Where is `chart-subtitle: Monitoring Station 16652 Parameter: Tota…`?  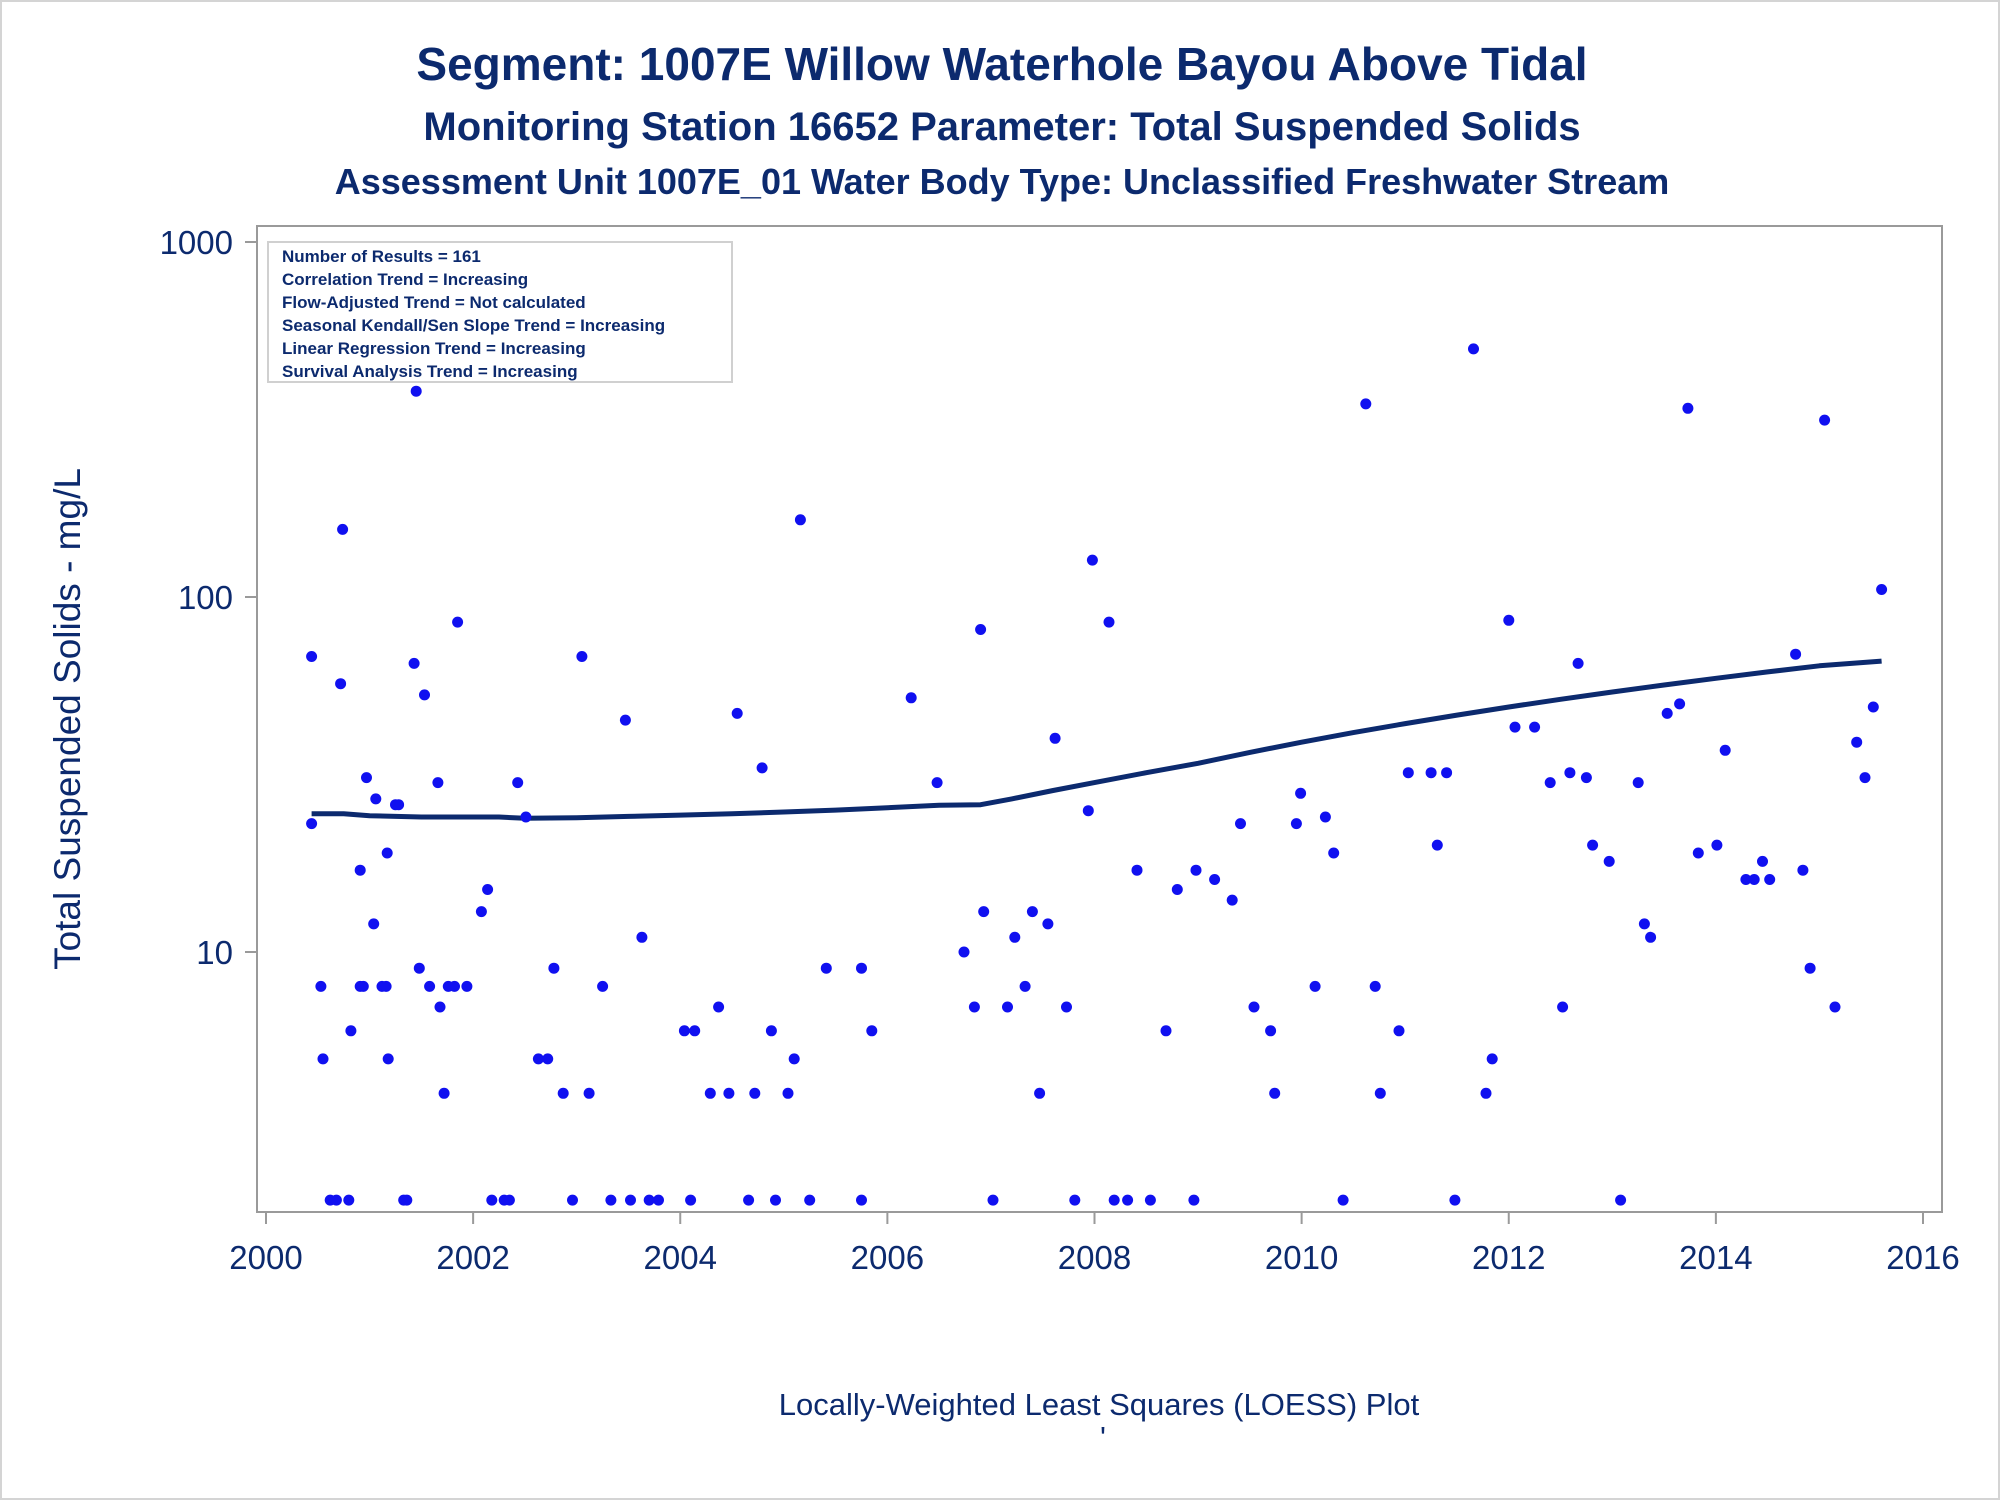 chart-subtitle: Monitoring Station 16652 Parameter: Tota… is located at coordinates (1001, 127).